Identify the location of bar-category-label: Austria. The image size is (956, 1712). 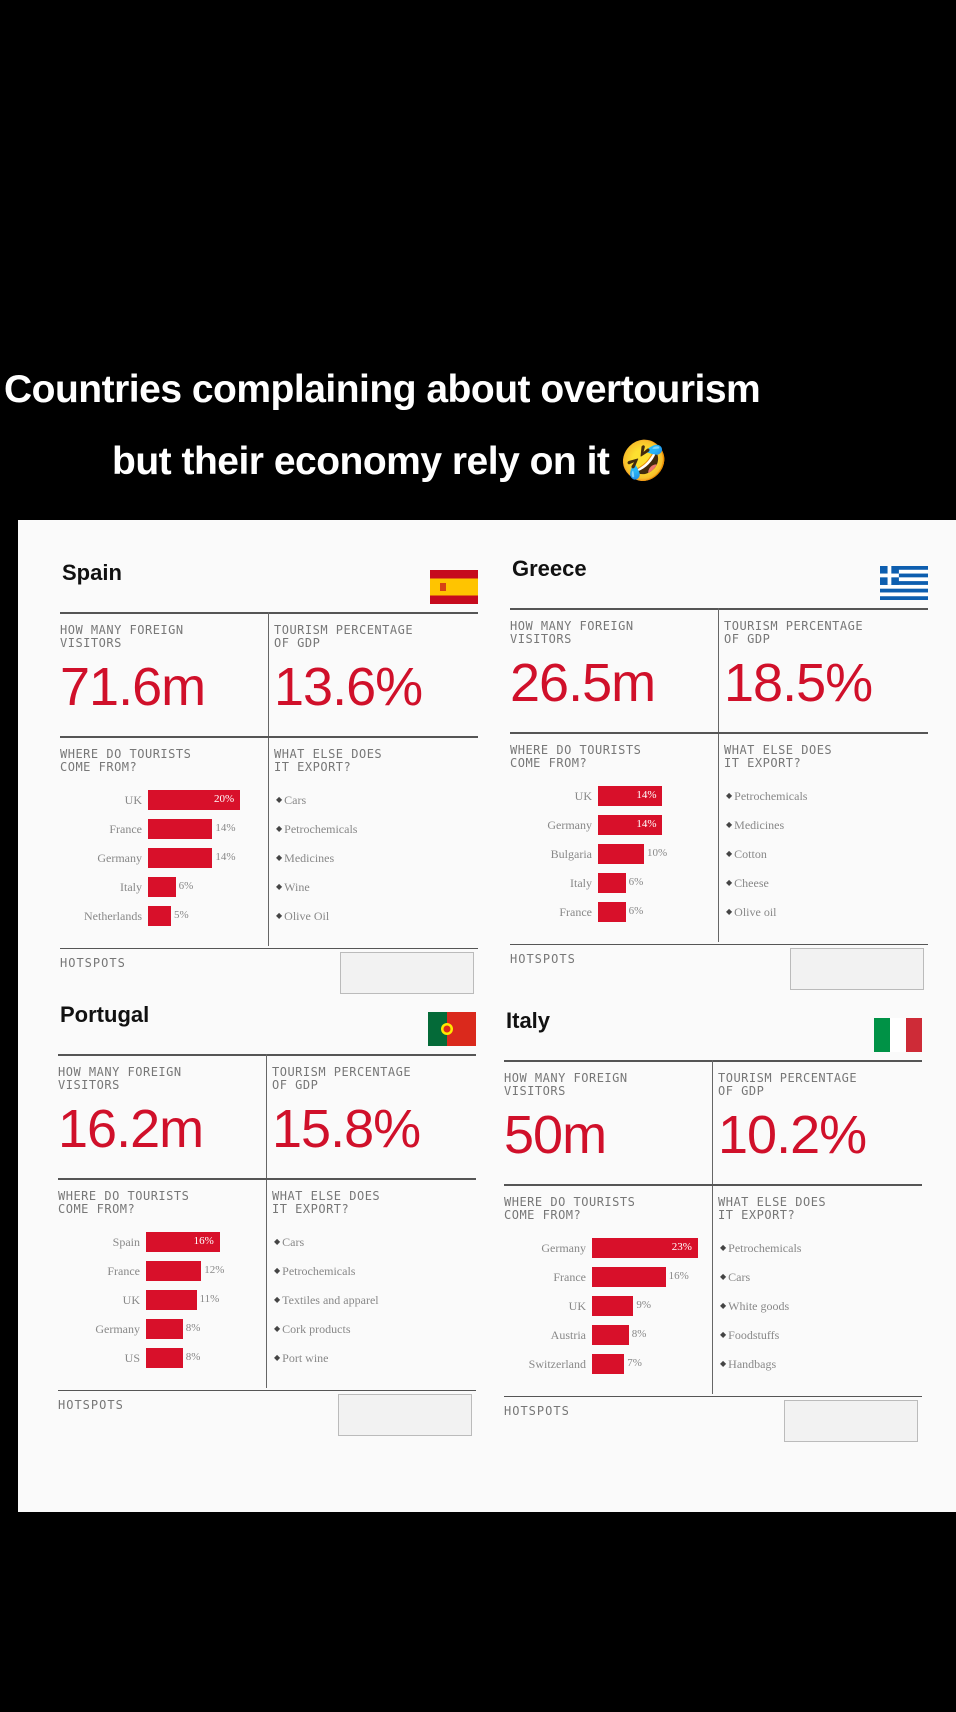
(568, 1335).